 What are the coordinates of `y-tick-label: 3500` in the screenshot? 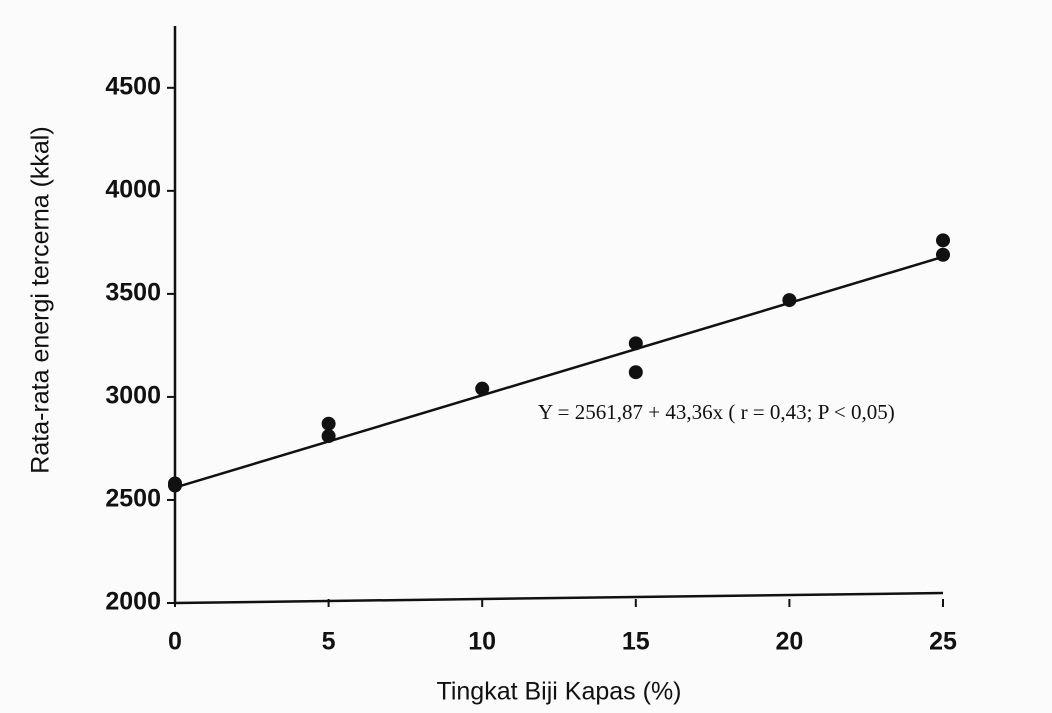 It's located at (133, 293).